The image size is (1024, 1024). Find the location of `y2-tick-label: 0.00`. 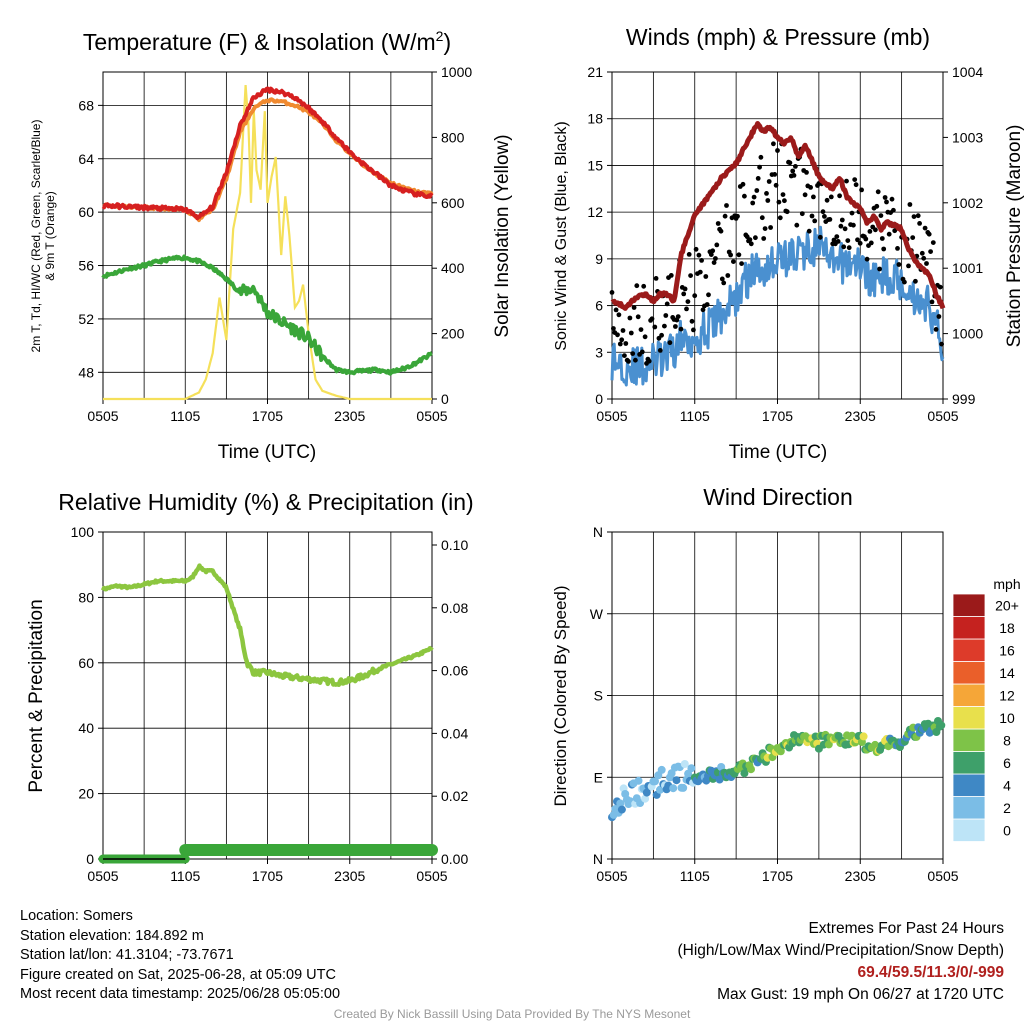

y2-tick-label: 0.00 is located at coordinates (454, 859).